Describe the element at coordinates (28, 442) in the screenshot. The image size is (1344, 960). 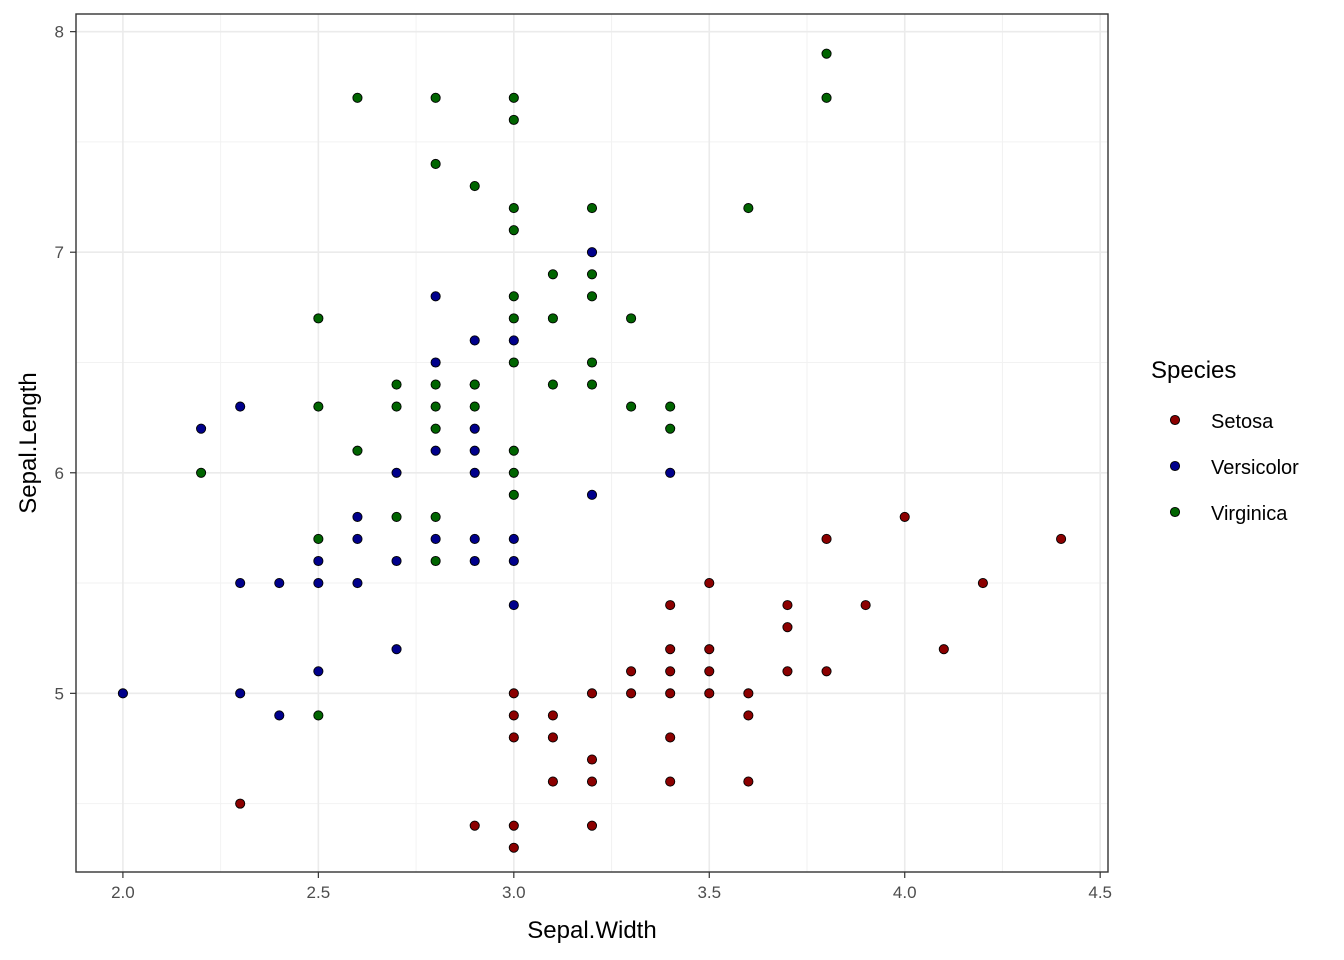
I see `y-axis-title: Sepal.Length` at that location.